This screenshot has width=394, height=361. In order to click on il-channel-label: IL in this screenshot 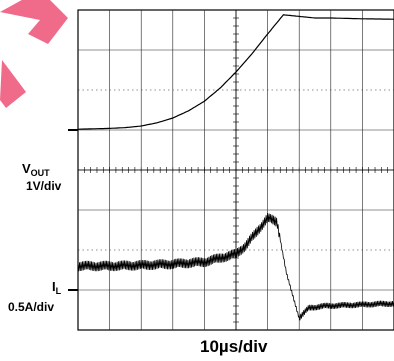, I will do `click(56, 288)`.